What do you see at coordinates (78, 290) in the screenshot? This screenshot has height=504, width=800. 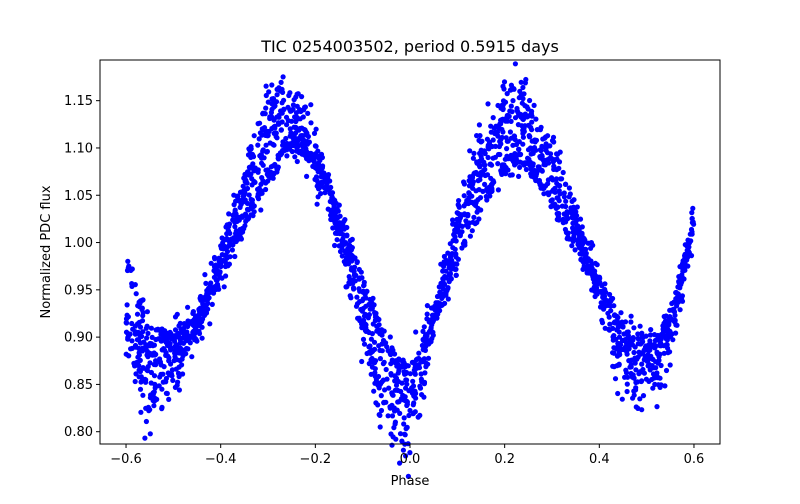 I see `y-tick-label: 0.95` at bounding box center [78, 290].